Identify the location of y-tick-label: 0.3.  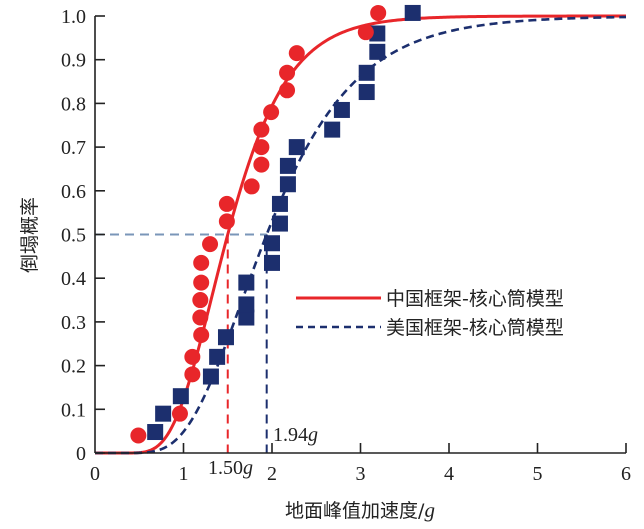
(73, 323).